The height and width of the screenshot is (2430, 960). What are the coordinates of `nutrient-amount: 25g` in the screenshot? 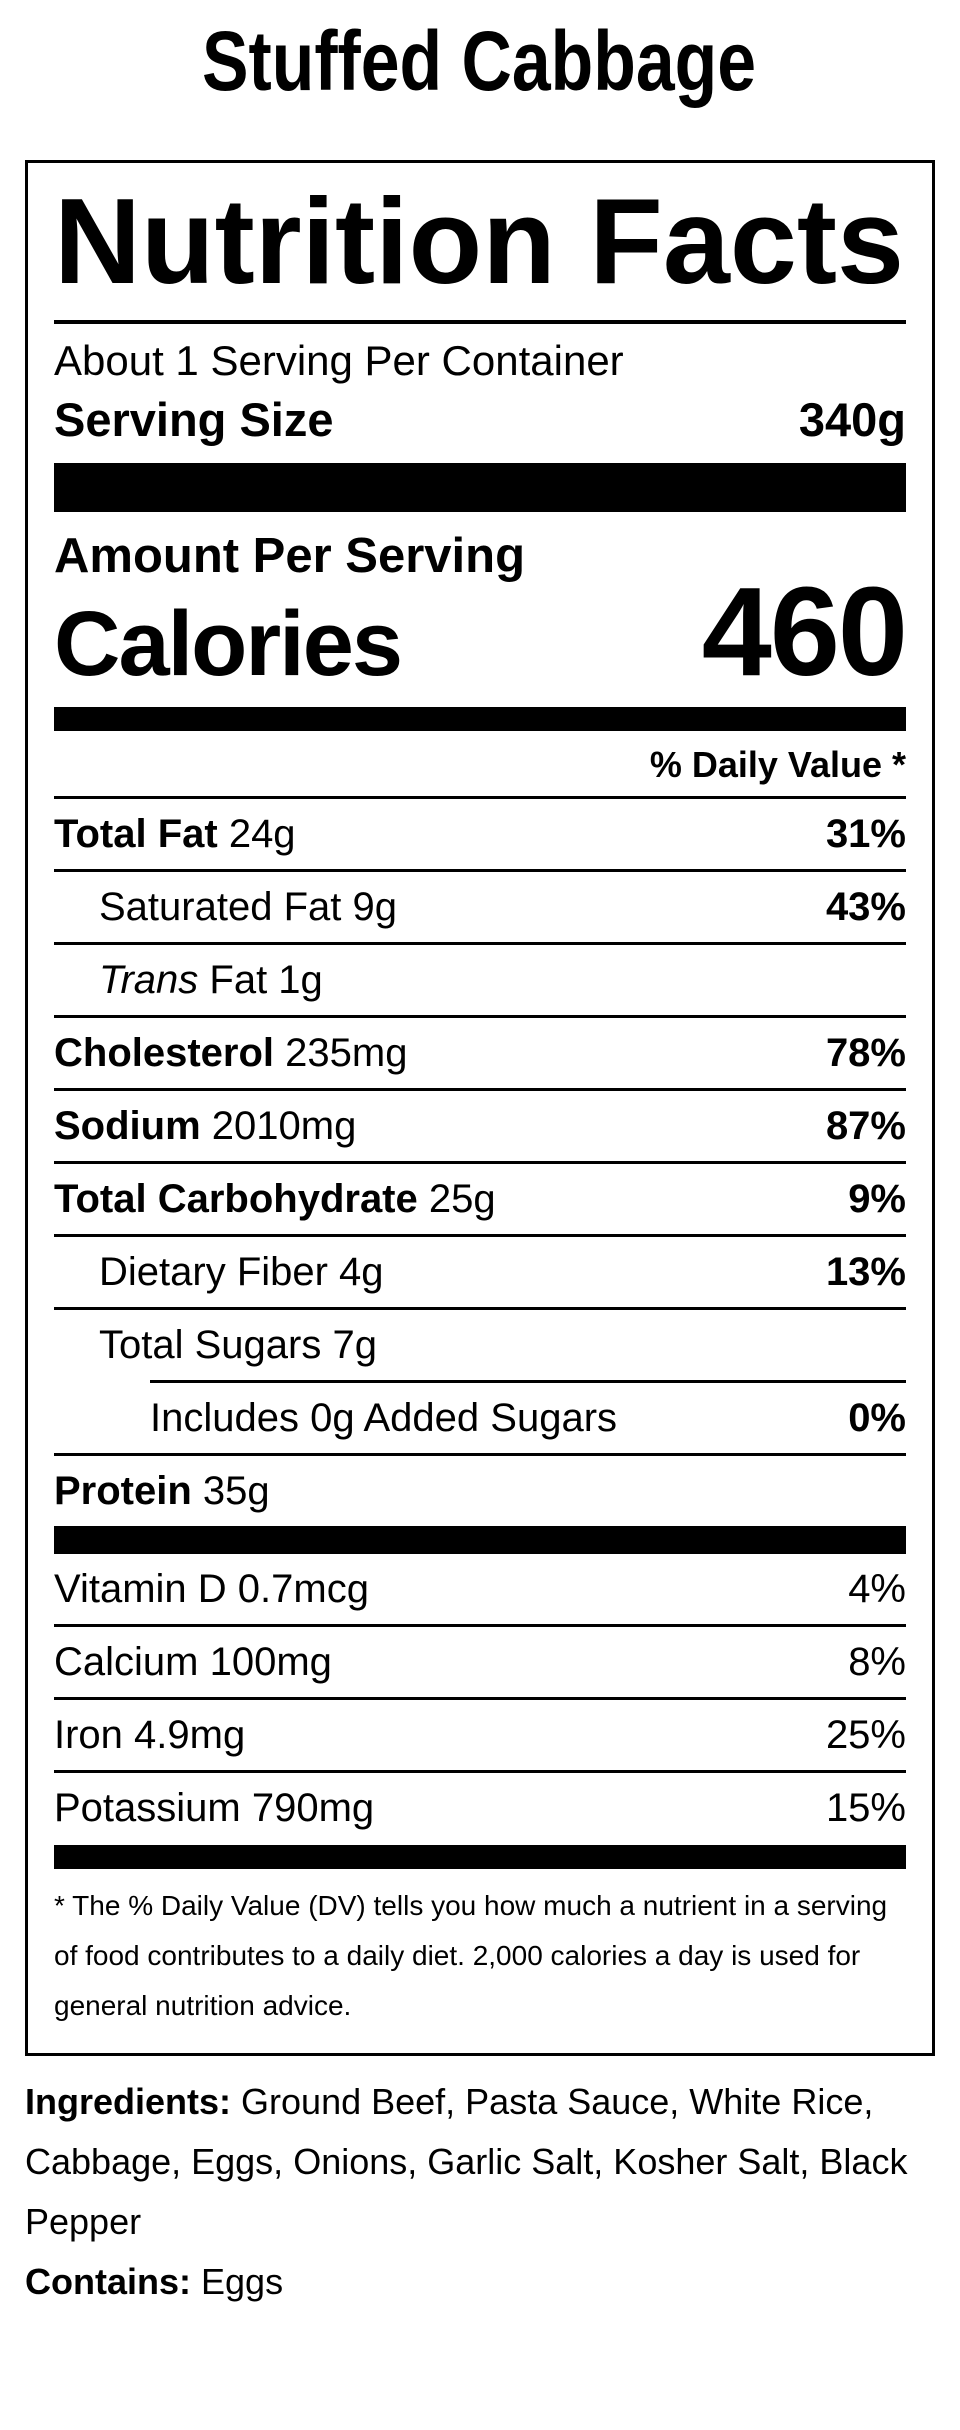 It's located at (456, 1199).